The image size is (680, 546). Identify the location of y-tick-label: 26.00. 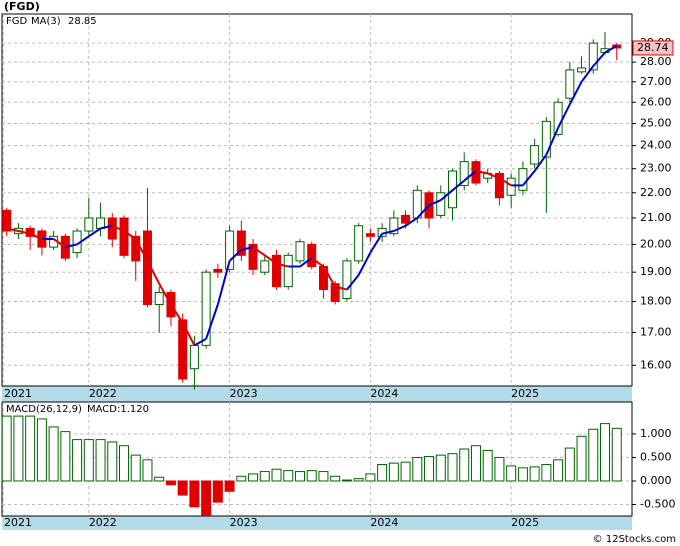
(656, 101).